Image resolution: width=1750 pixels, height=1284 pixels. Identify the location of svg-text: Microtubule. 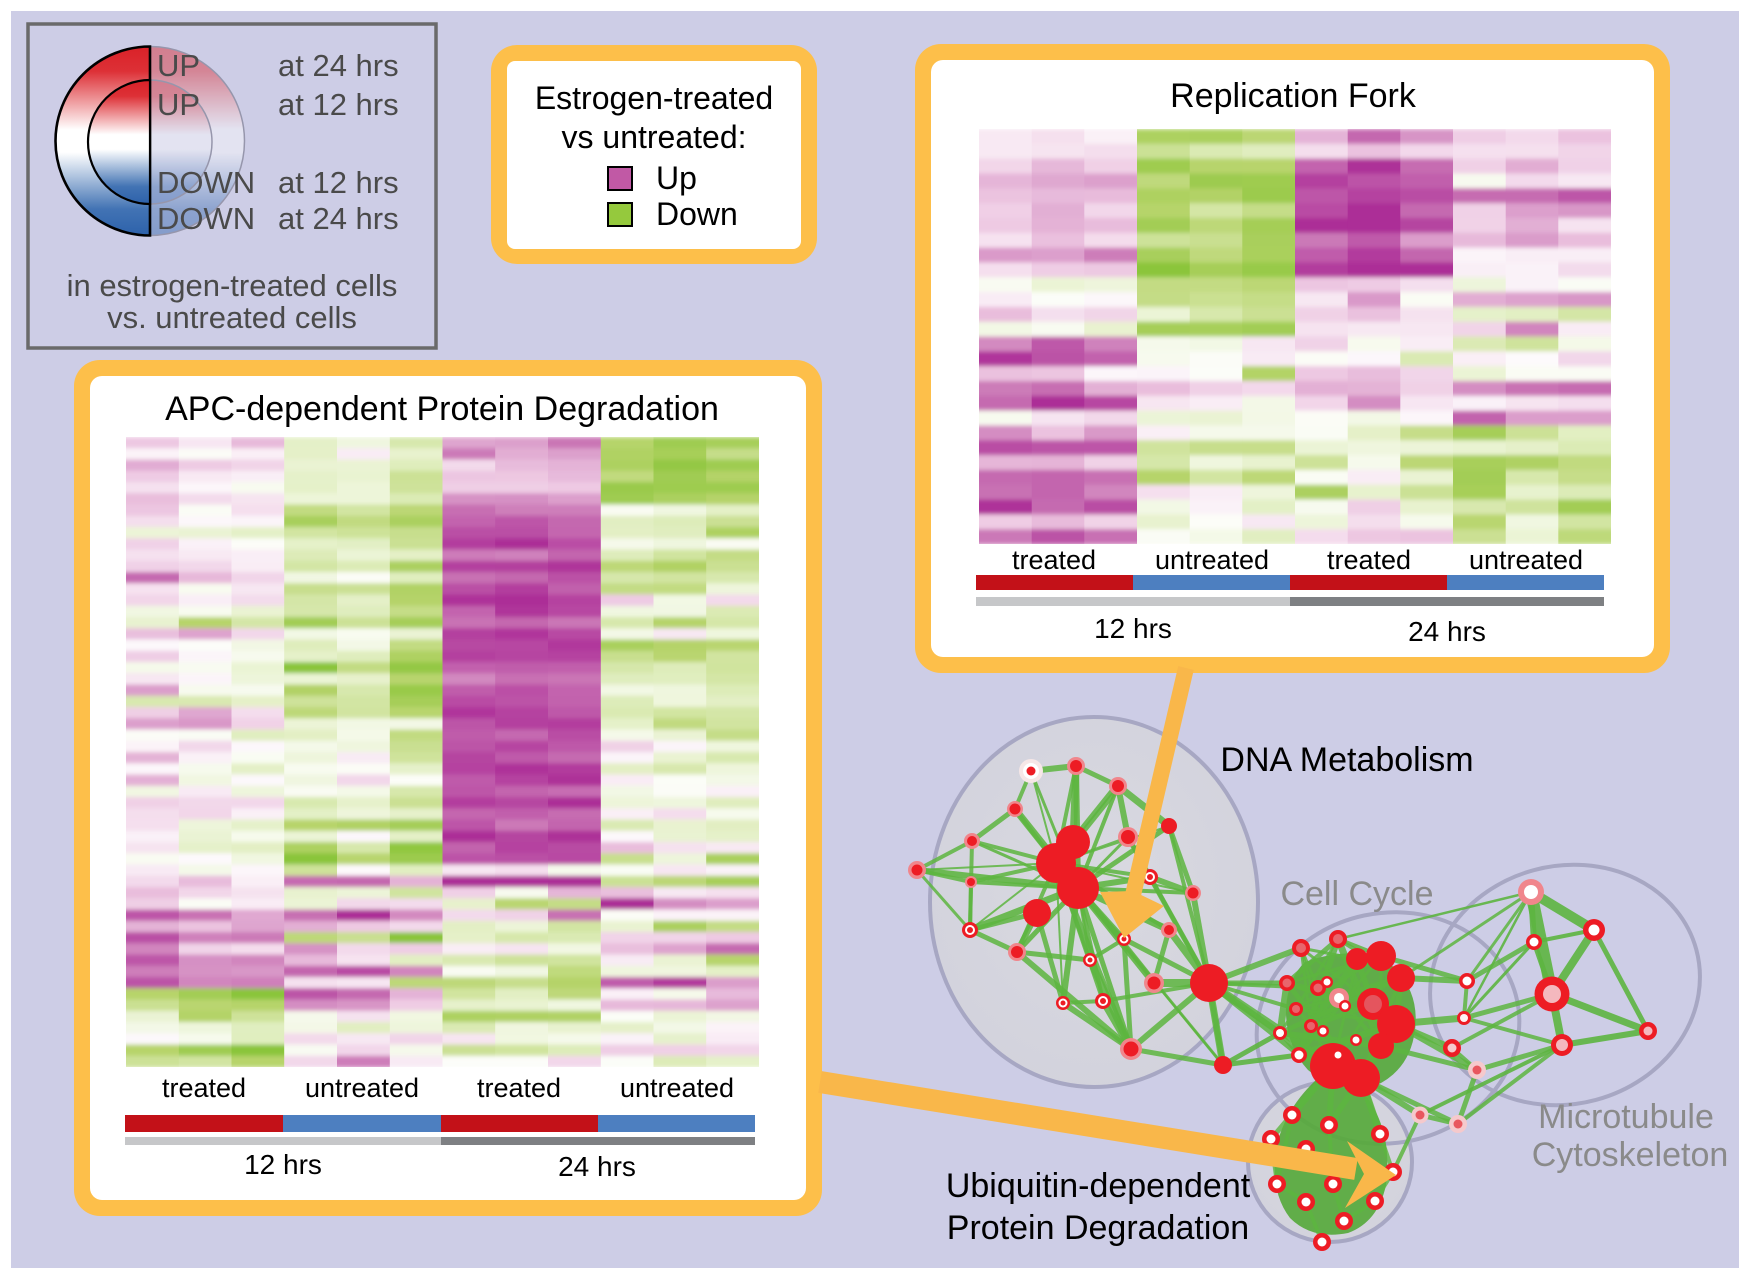
(1626, 1117).